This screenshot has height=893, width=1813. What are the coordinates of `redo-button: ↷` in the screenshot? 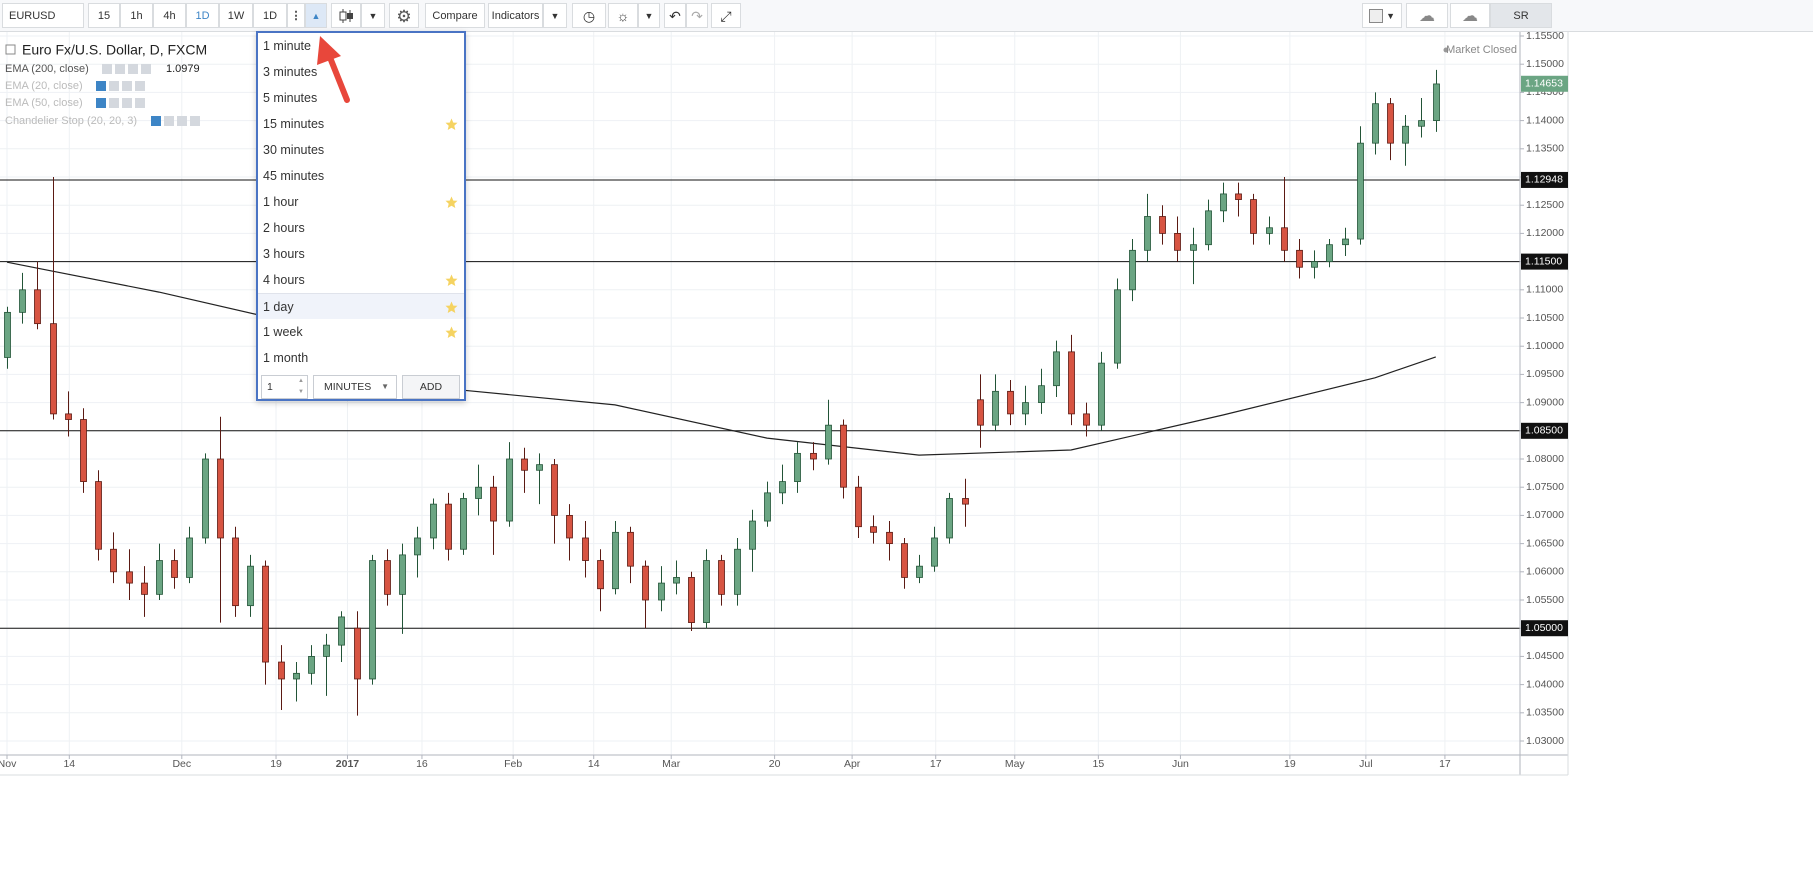 It's located at (697, 15).